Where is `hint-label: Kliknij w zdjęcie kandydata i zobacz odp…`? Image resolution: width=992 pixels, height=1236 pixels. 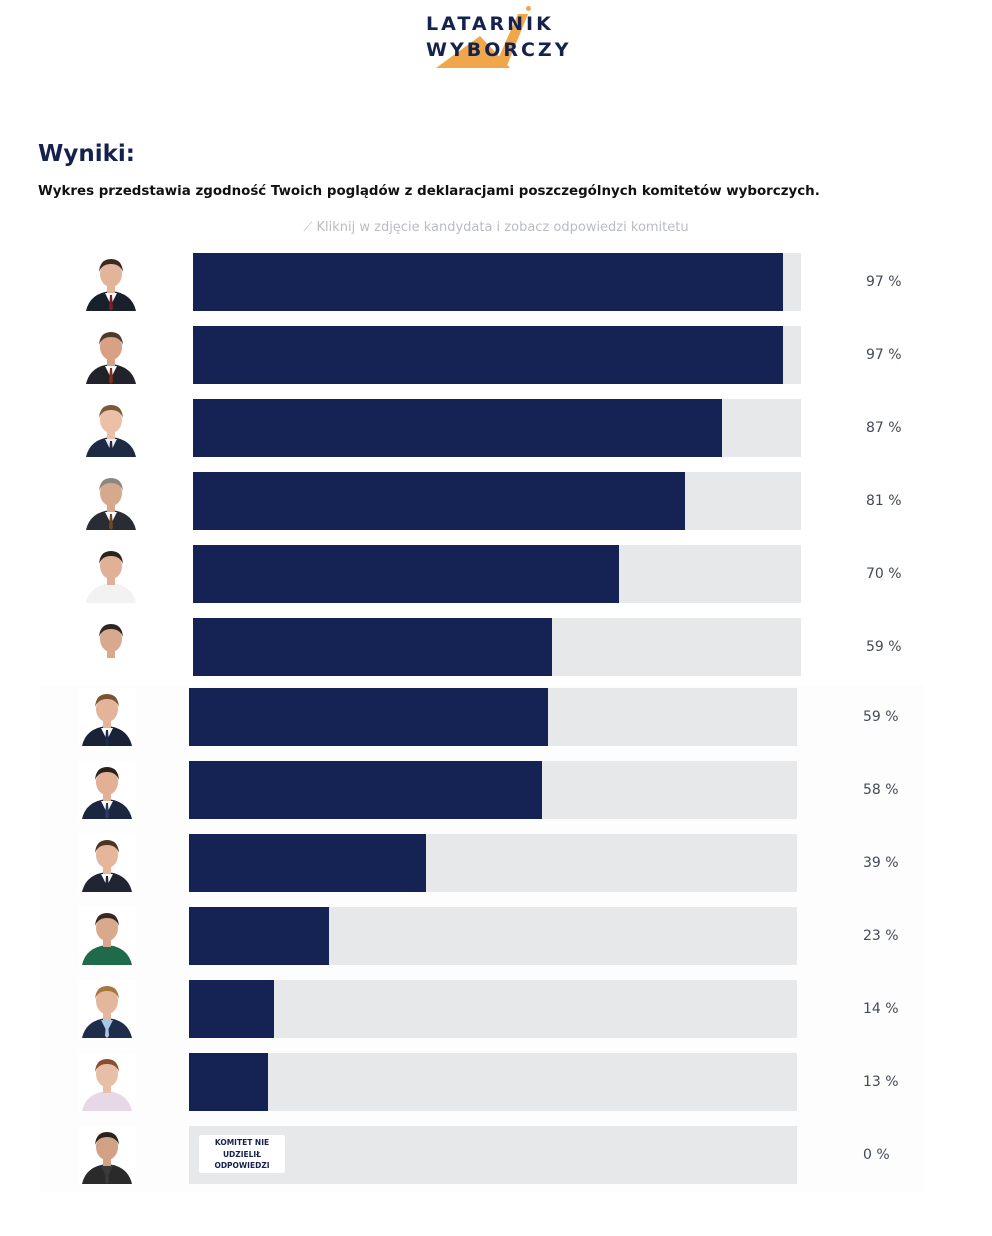 hint-label: Kliknij w zdjęcie kandydata i zobacz odp… is located at coordinates (502, 227).